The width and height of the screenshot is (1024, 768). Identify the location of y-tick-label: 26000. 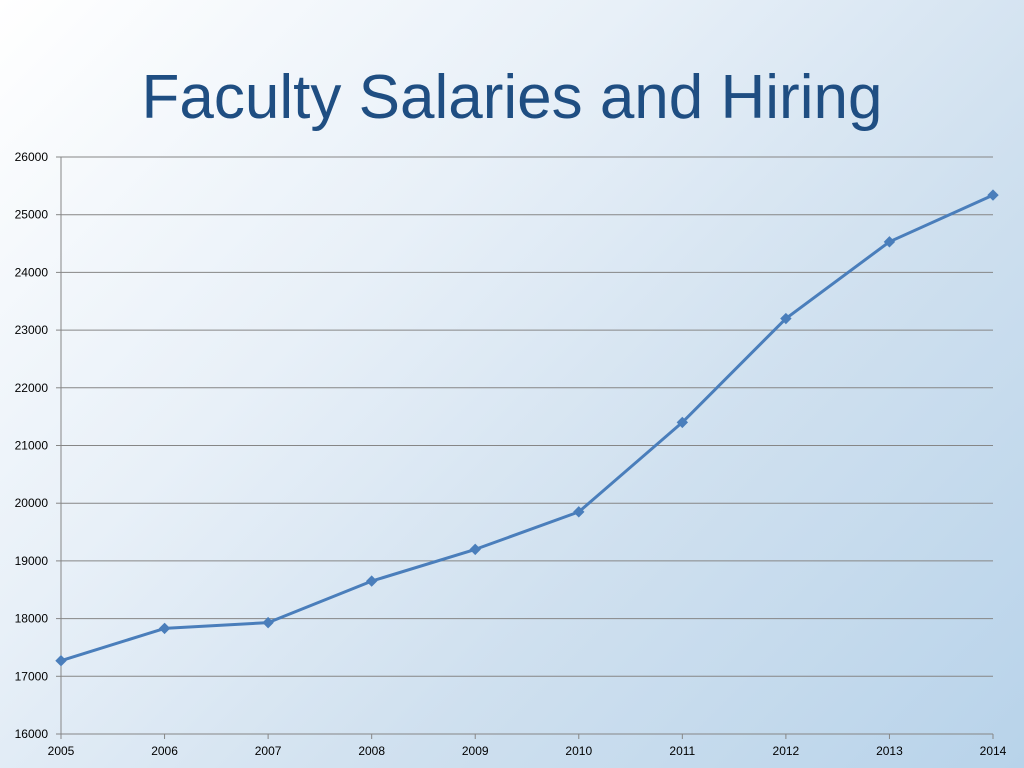
(32, 157).